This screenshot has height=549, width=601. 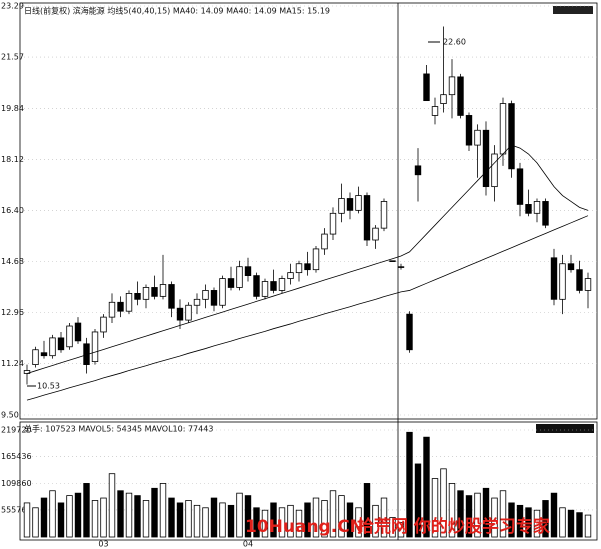 I want to click on y-tick-label: 23.29, so click(x=12, y=6).